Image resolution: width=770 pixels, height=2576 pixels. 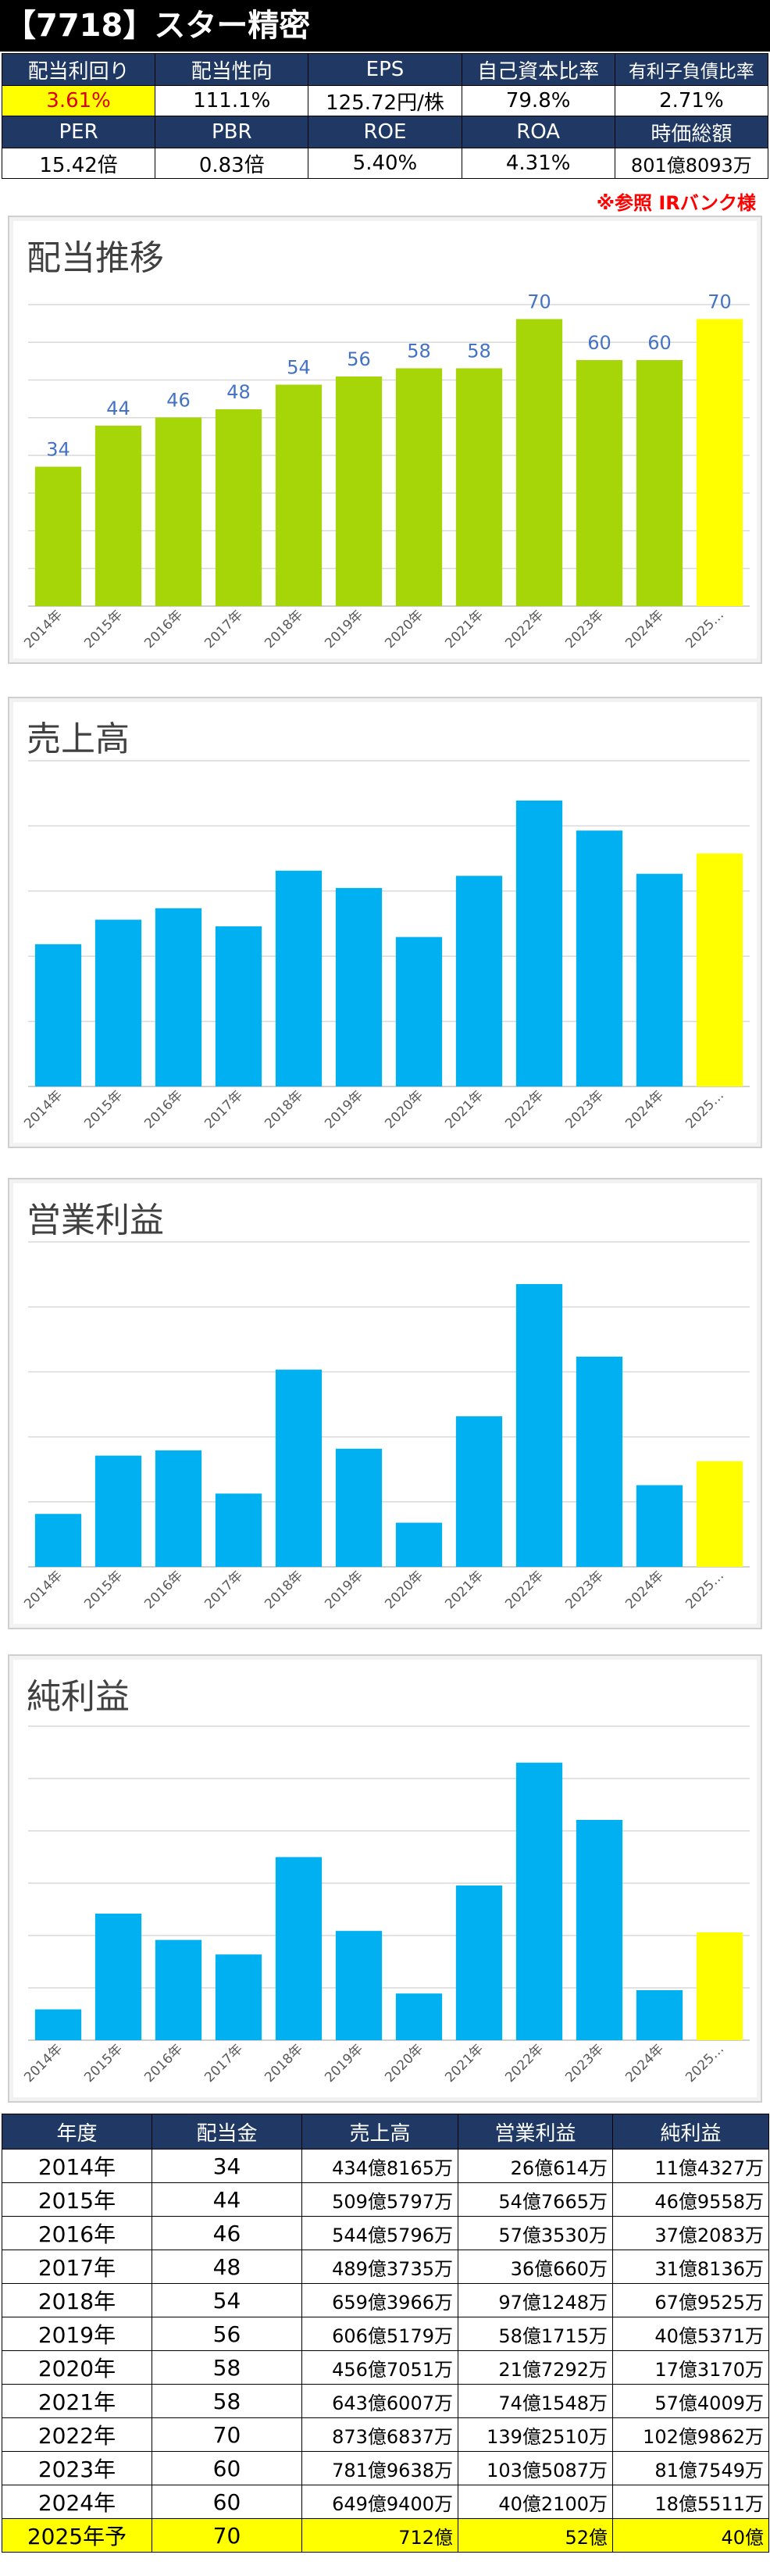 I want to click on sales-cell: 649億9400万, so click(x=379, y=2502).